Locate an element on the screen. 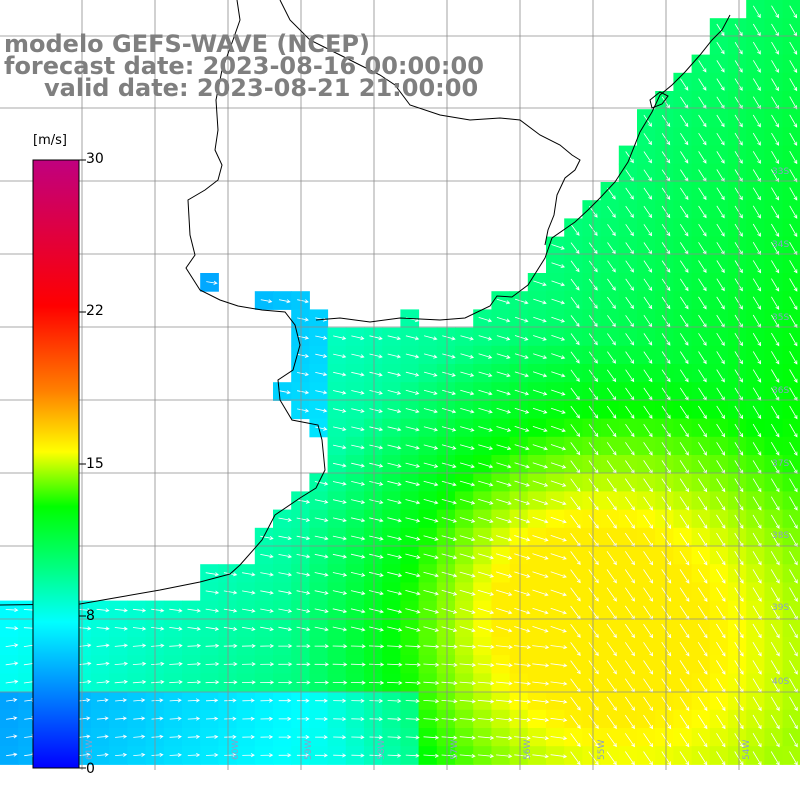 This screenshot has width=800, height=800. lon-label-56w: 56W is located at coordinates (528, 749).